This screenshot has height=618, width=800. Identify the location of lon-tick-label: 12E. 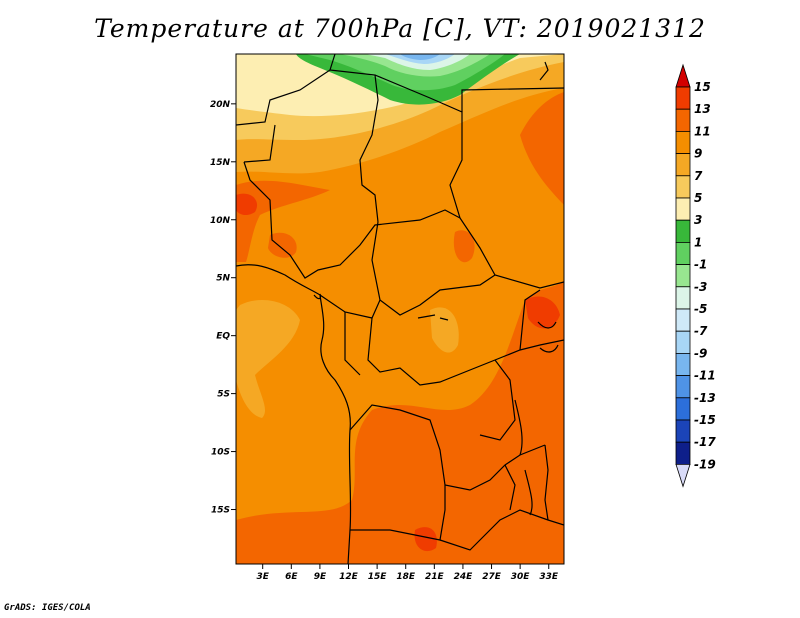
(349, 577).